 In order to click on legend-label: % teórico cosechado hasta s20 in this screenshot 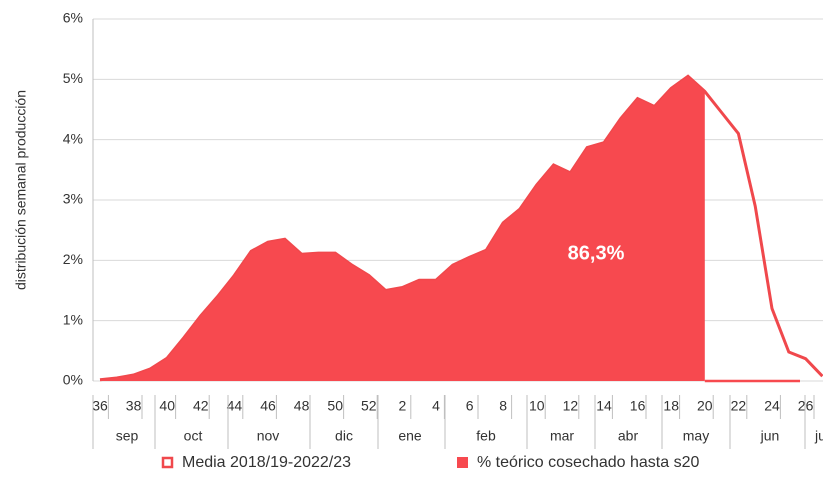, I will do `click(588, 462)`.